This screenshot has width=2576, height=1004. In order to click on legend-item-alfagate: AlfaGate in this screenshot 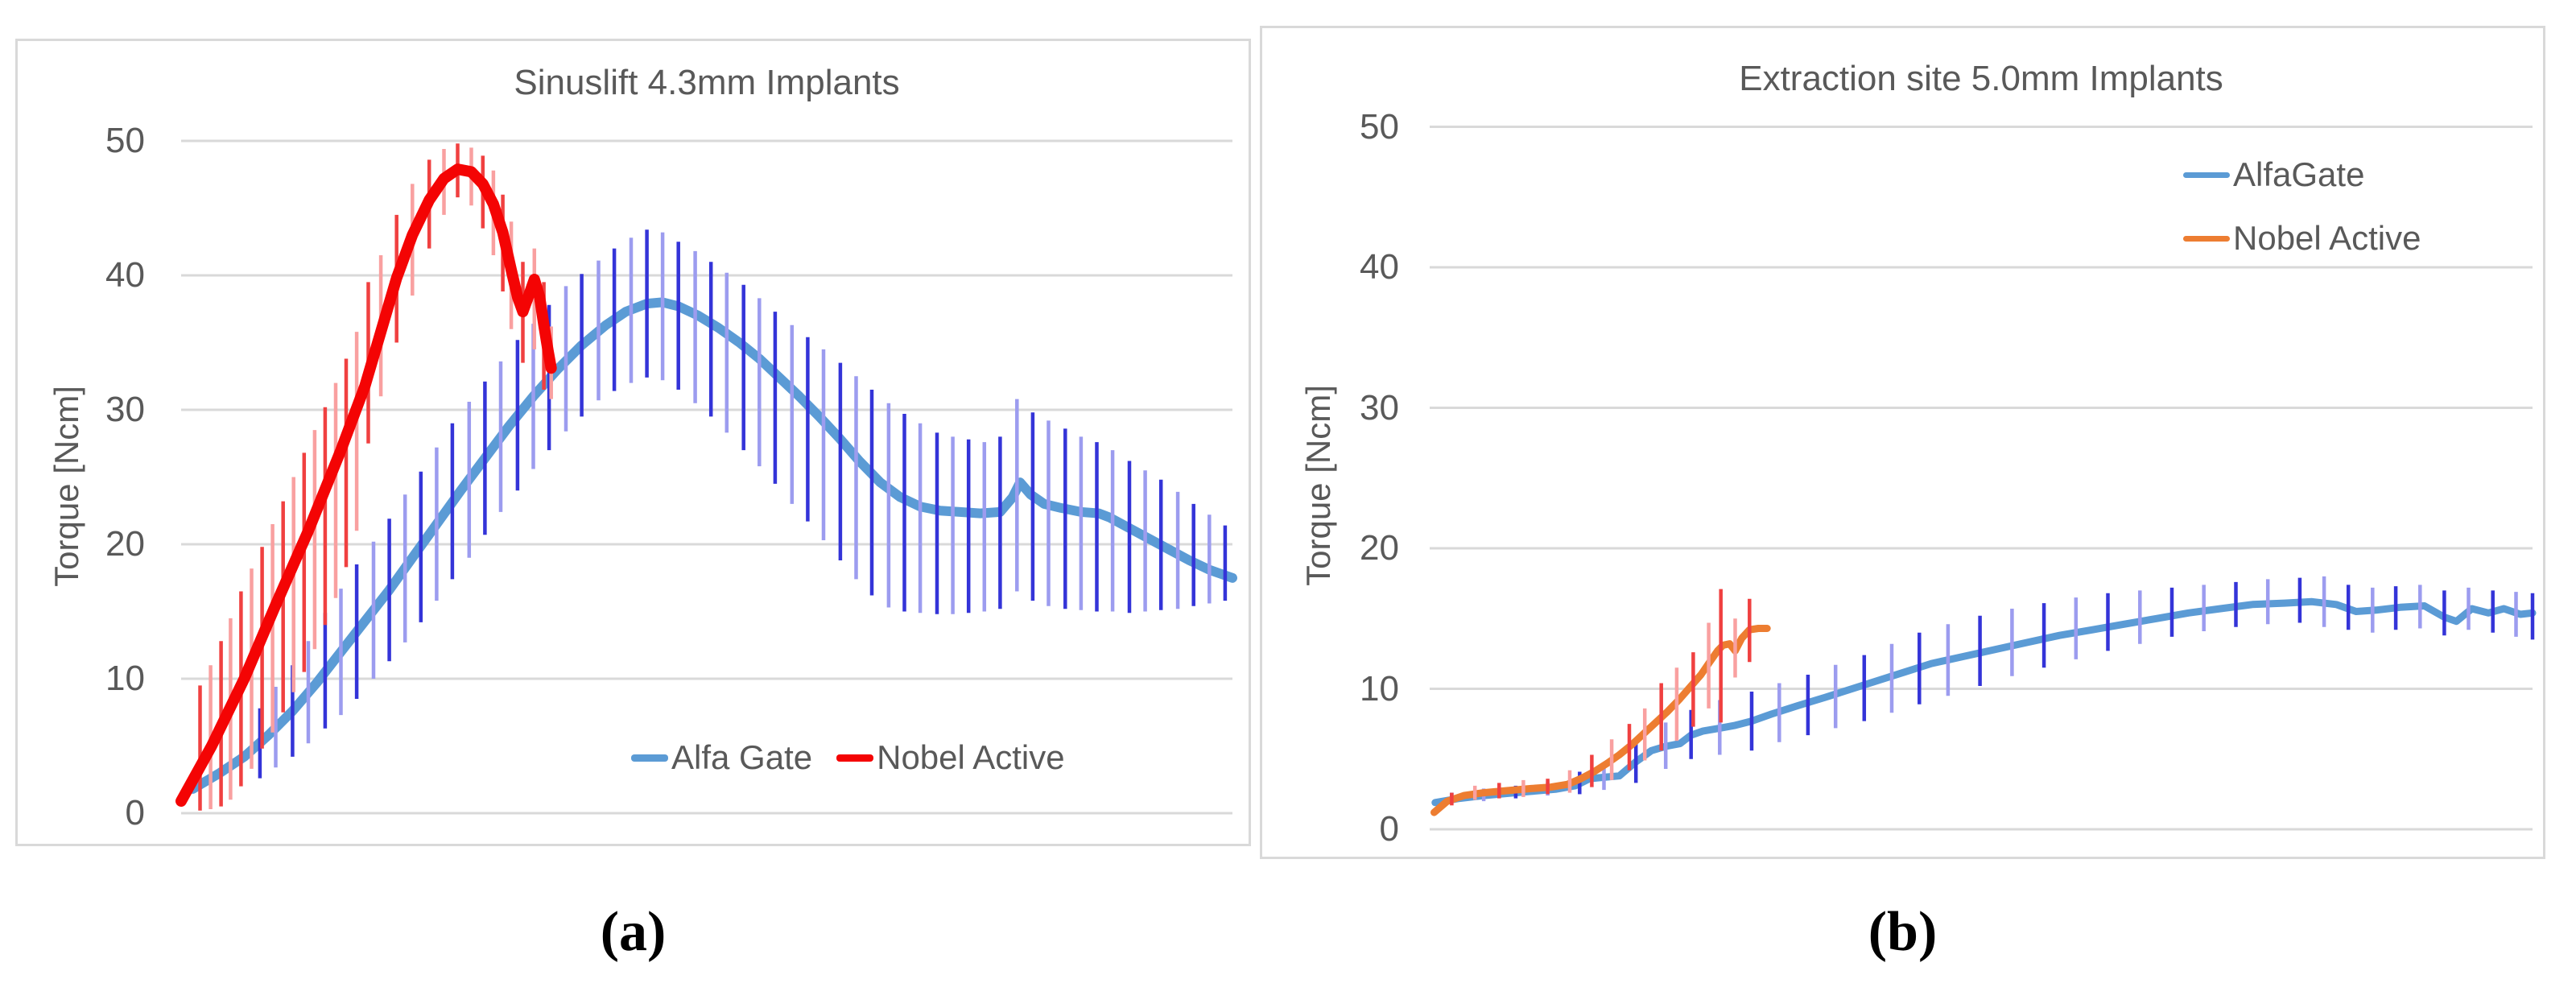, I will do `click(2302, 174)`.